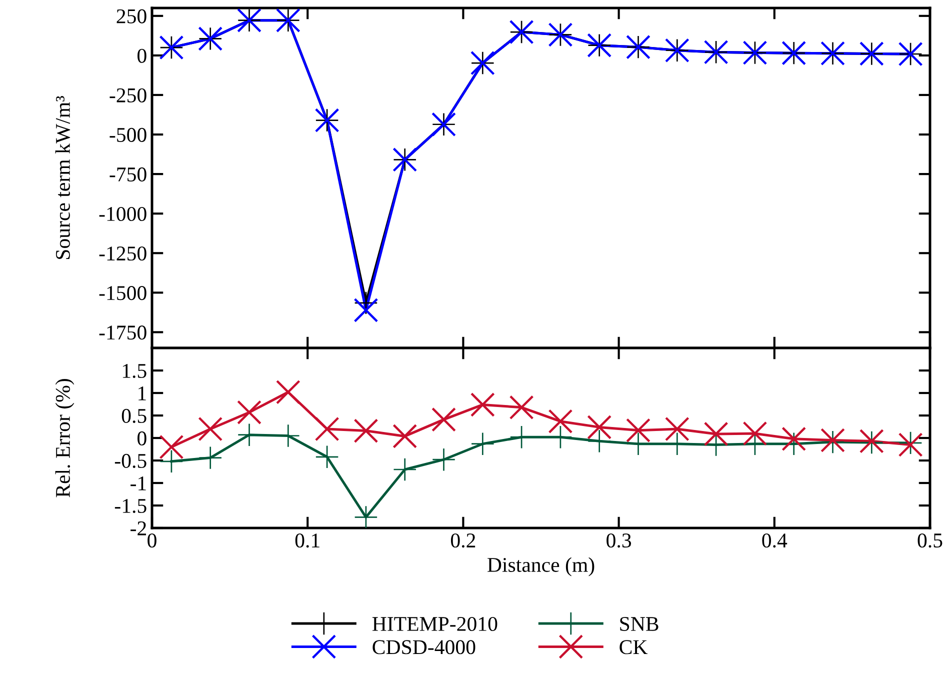 The image size is (952, 673). What do you see at coordinates (130, 461) in the screenshot?
I see `y-tick-label: -0.5` at bounding box center [130, 461].